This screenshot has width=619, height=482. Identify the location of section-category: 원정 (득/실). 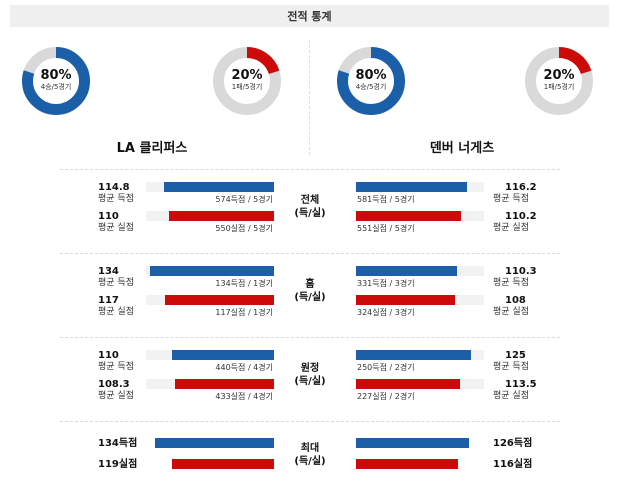
(310, 375).